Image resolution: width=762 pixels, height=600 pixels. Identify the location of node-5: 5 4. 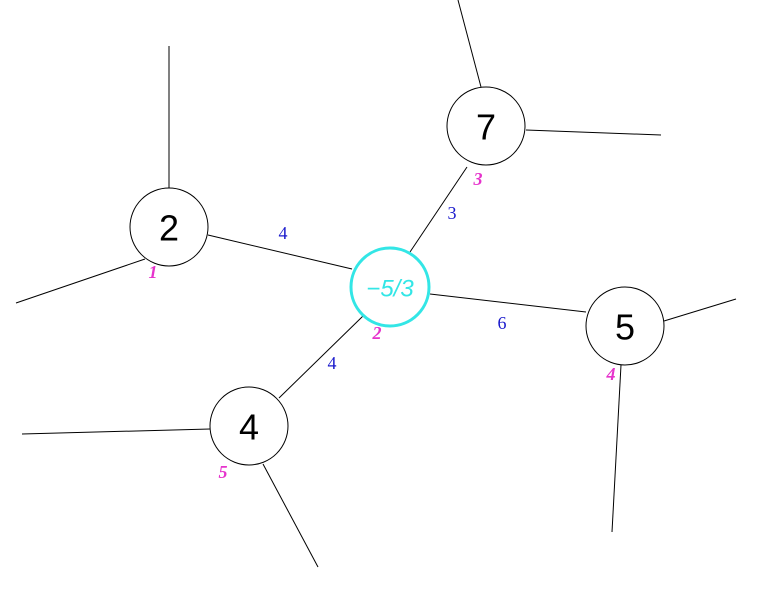
(625, 335).